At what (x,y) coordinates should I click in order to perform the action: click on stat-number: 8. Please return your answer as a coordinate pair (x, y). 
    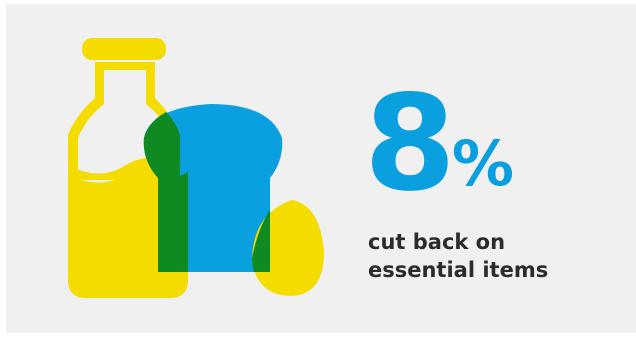
    Looking at the image, I should click on (410, 144).